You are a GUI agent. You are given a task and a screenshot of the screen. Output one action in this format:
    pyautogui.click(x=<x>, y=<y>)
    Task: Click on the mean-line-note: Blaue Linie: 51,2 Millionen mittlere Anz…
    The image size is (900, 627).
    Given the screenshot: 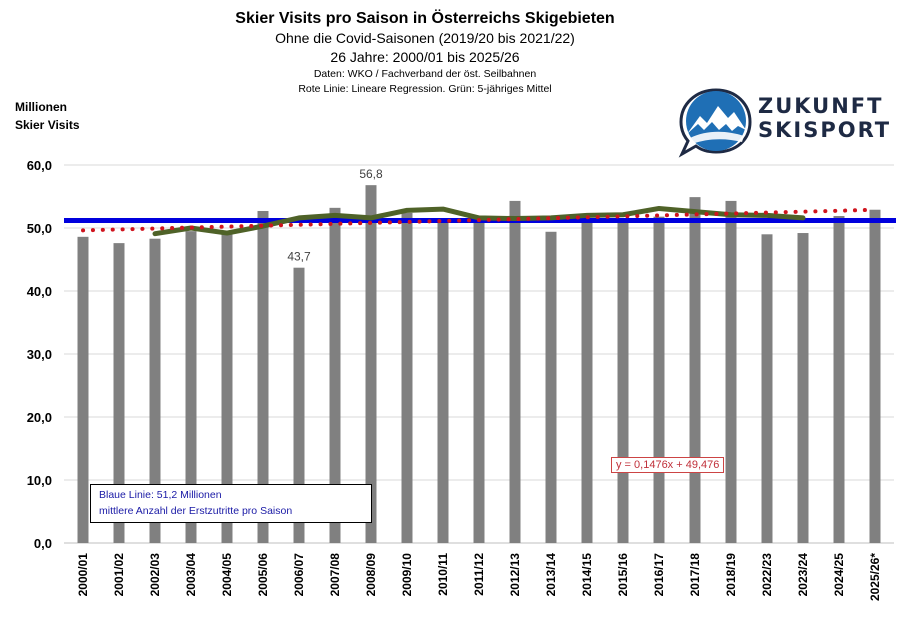 What is the action you would take?
    pyautogui.click(x=231, y=503)
    